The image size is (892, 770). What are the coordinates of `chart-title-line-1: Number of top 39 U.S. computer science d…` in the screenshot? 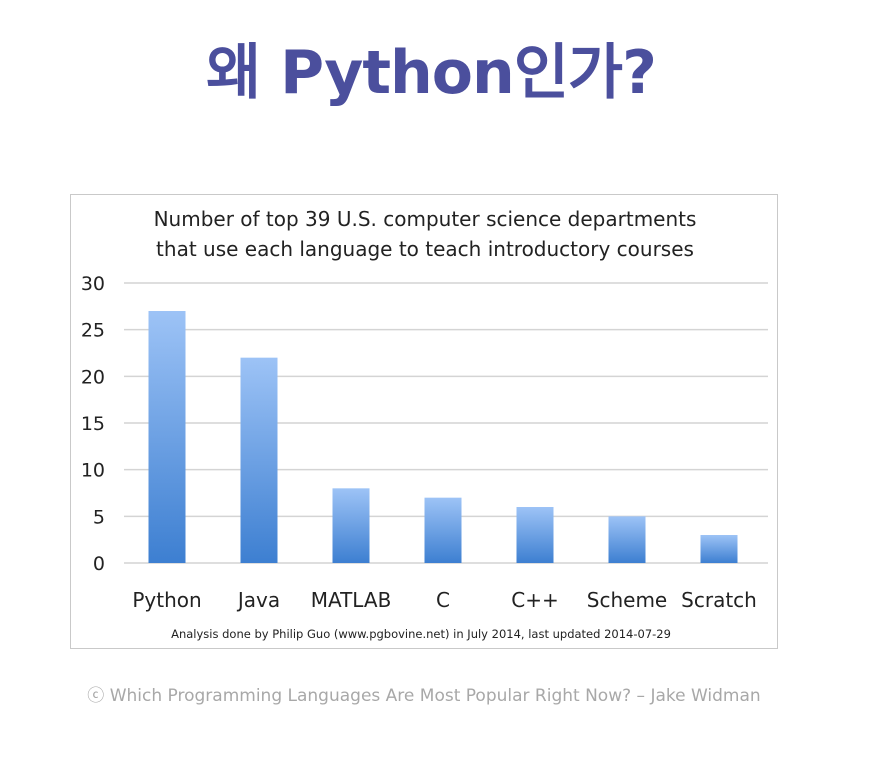 It's located at (425, 219).